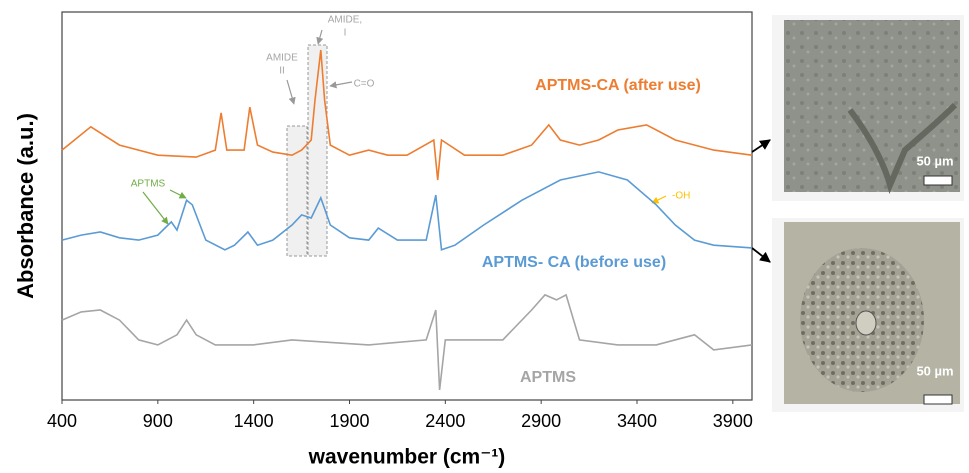 The height and width of the screenshot is (473, 969). I want to click on annotation: I, so click(345, 33).